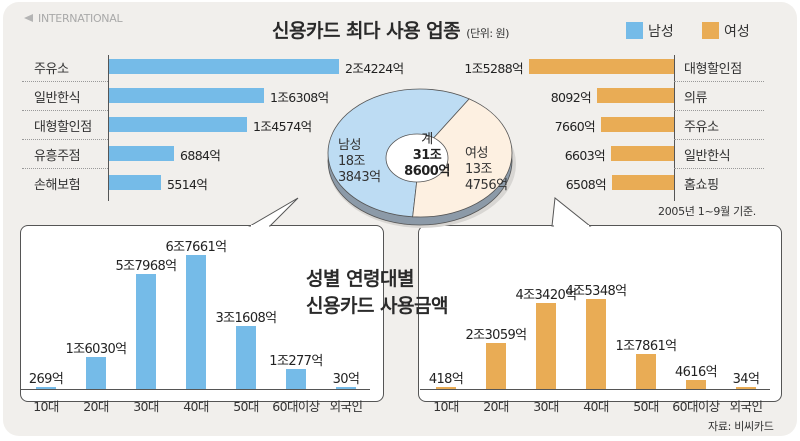 This screenshot has width=800, height=441. I want to click on left-arrow-icon, so click(28, 18).